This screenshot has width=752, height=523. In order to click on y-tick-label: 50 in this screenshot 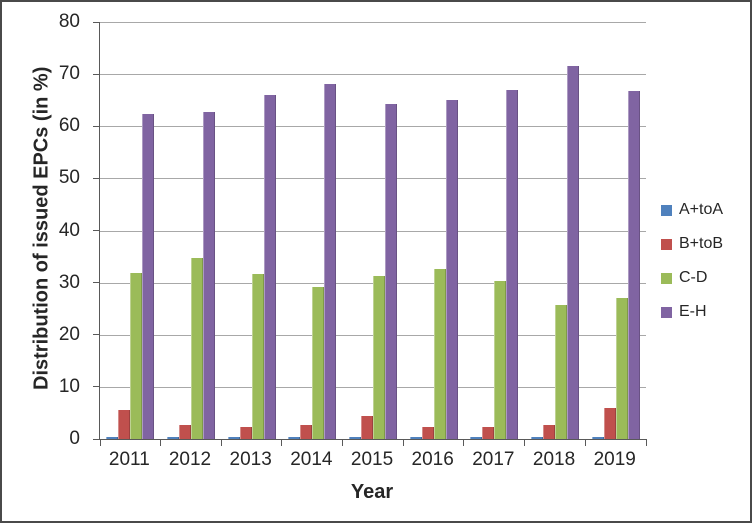, I will do `click(69, 178)`.